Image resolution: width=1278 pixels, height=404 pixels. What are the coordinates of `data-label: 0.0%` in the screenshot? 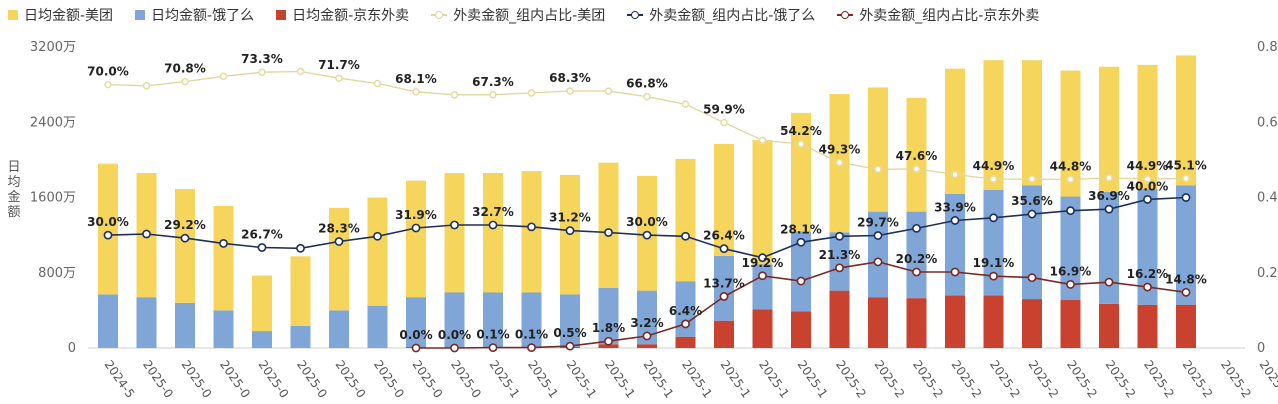 It's located at (415, 335).